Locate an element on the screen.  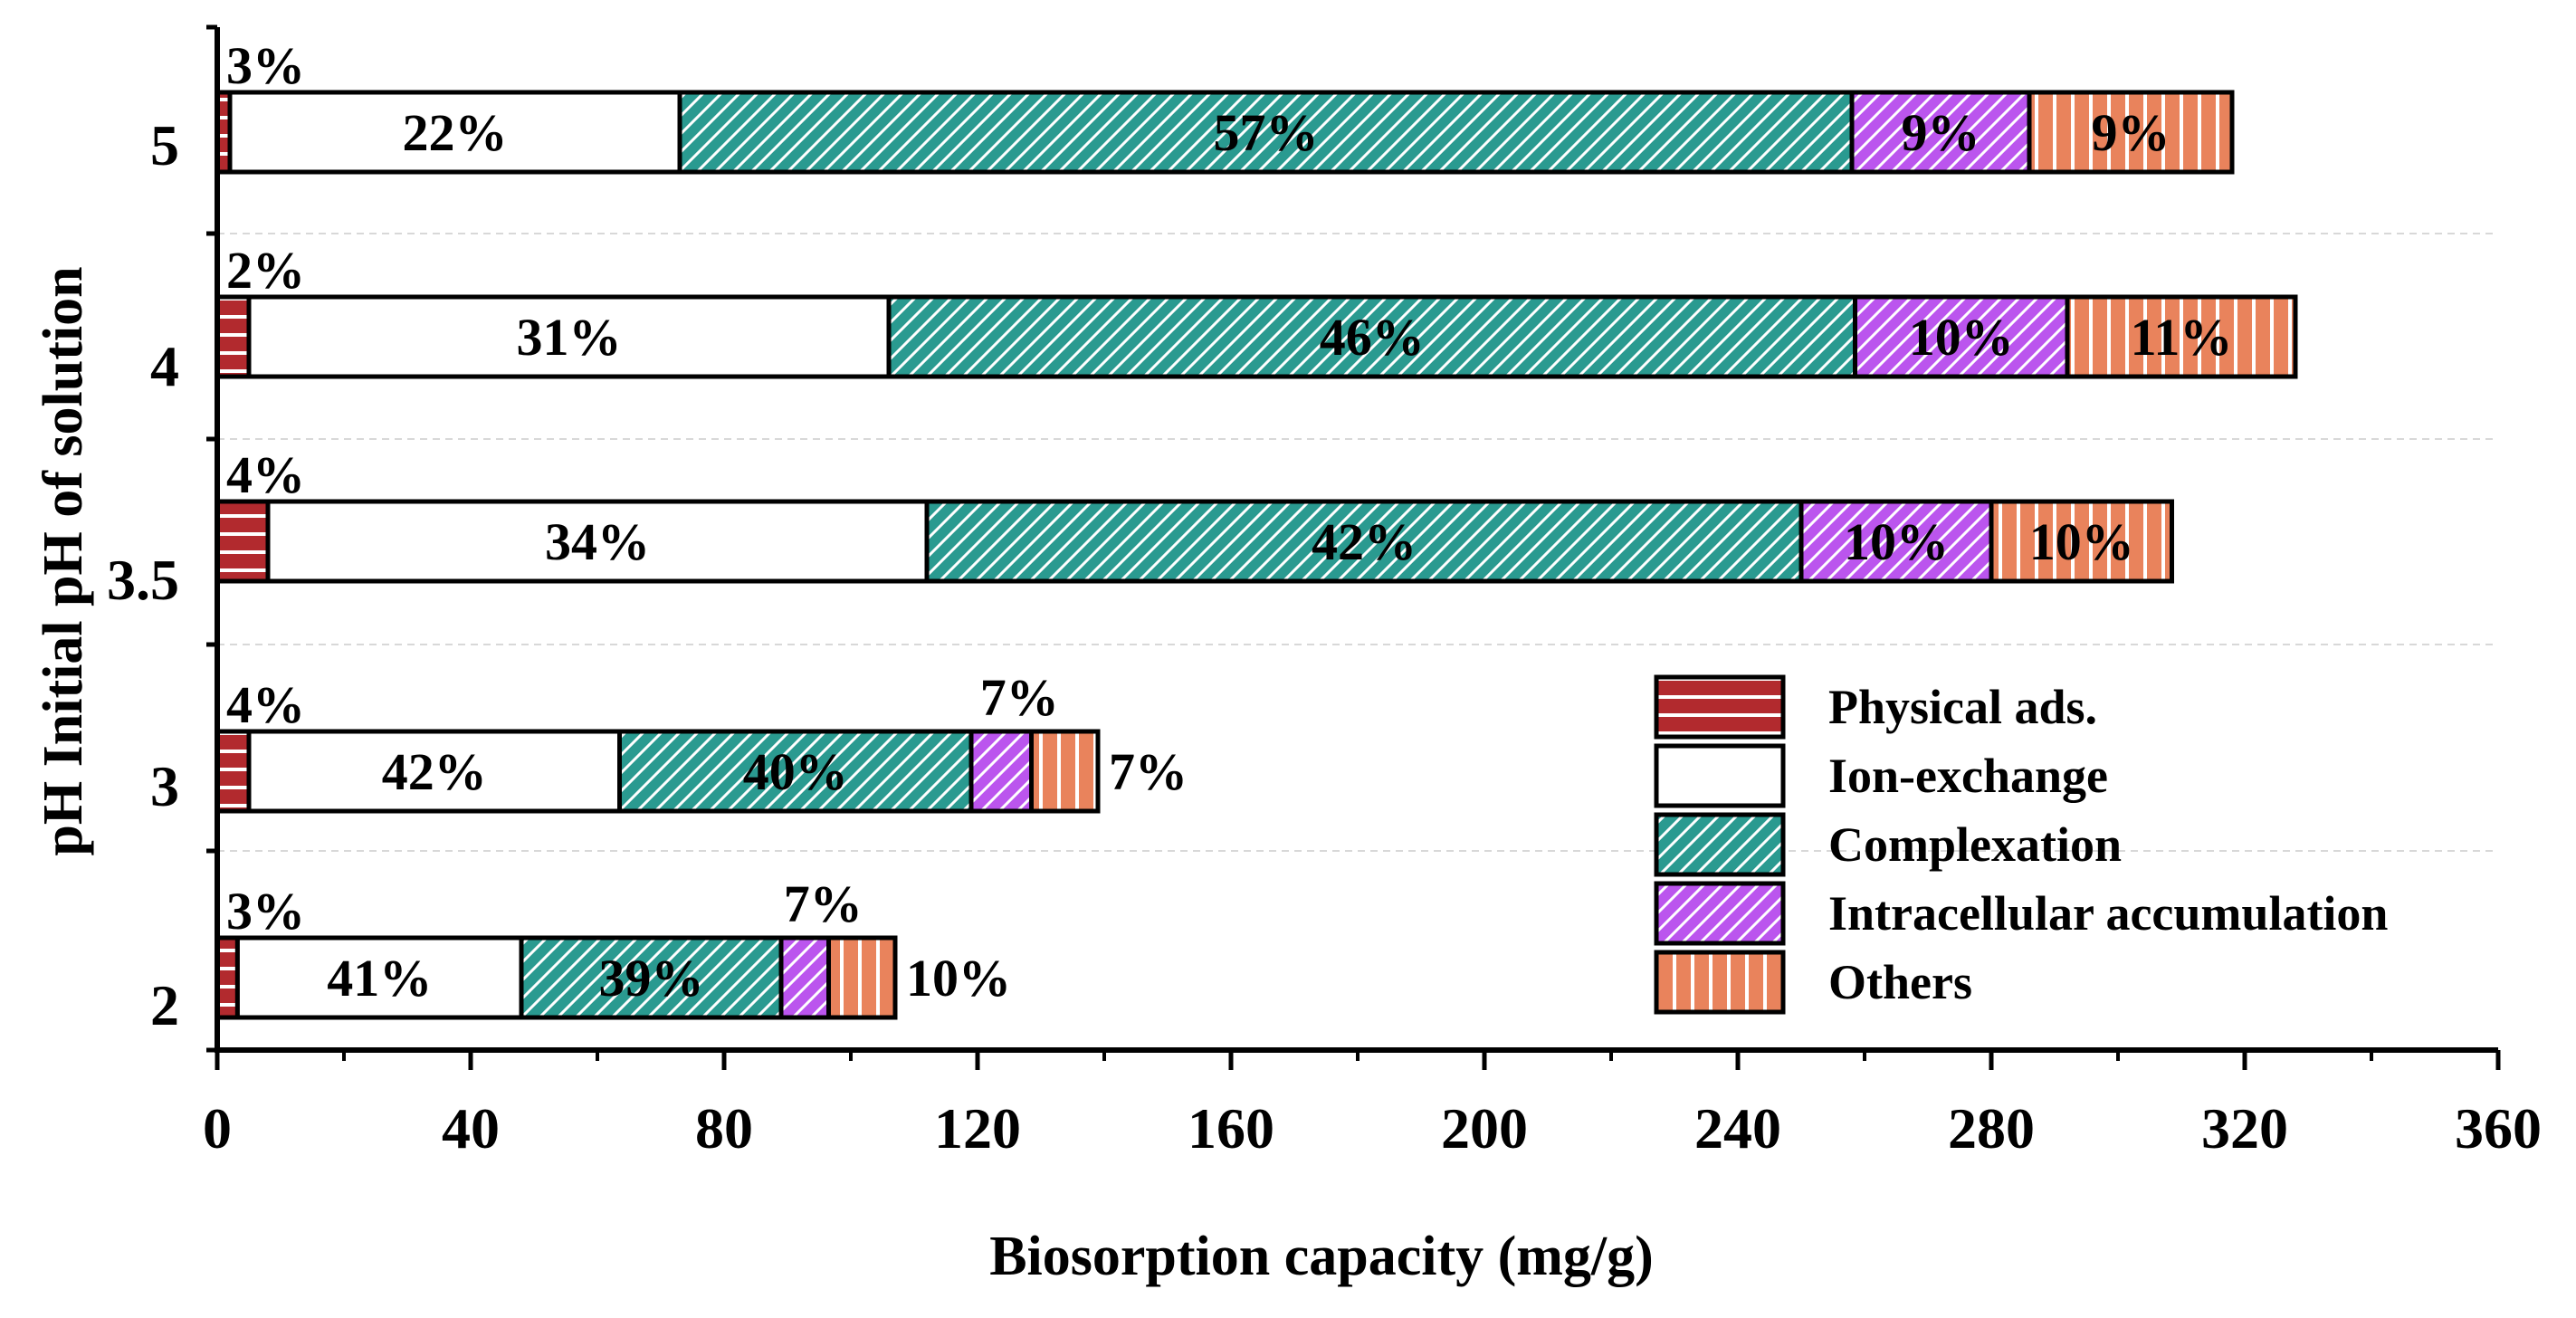
x-tick-label: 280 is located at coordinates (1992, 1128).